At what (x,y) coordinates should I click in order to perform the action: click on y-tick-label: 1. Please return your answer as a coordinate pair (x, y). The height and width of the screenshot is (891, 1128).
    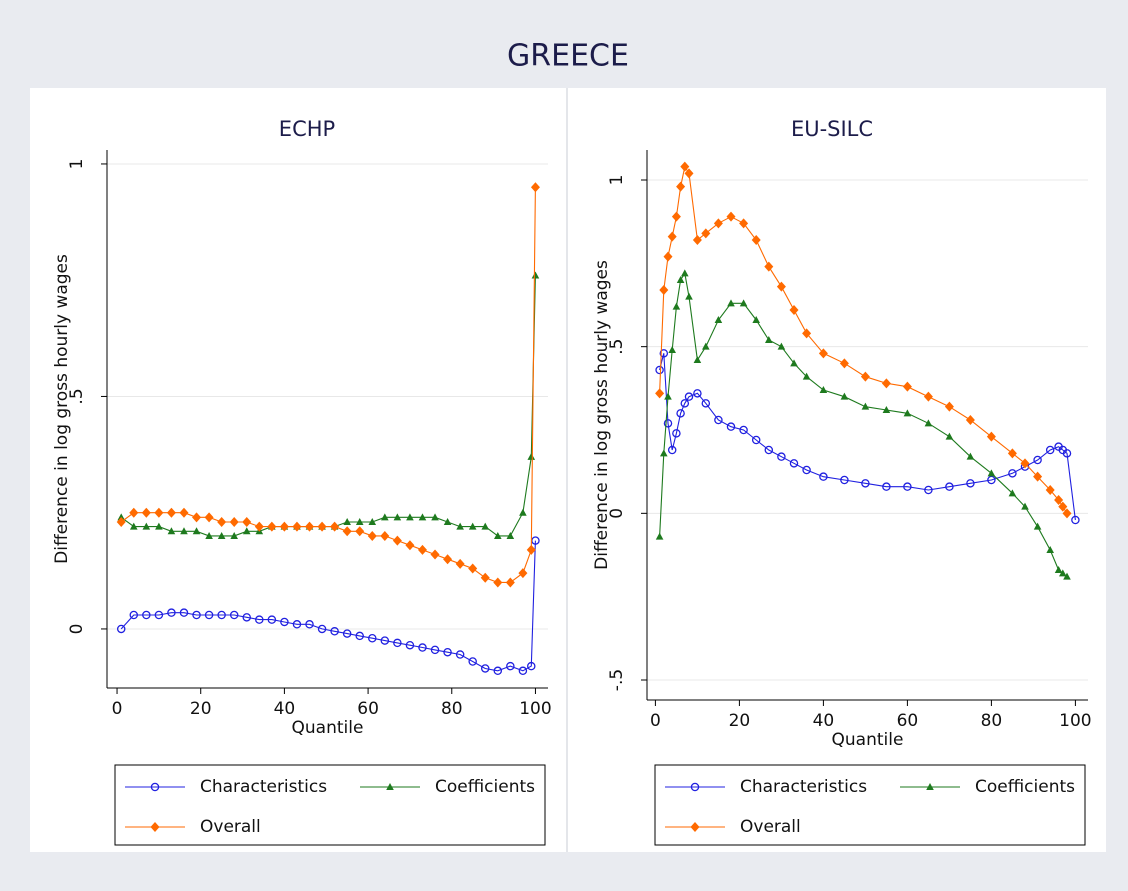
    Looking at the image, I should click on (77, 164).